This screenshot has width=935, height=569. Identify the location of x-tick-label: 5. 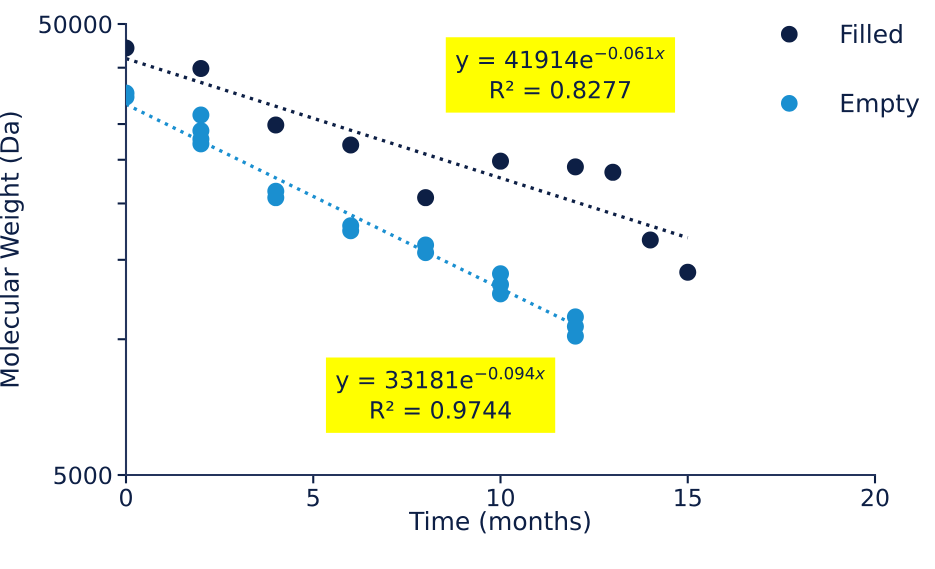
(313, 497).